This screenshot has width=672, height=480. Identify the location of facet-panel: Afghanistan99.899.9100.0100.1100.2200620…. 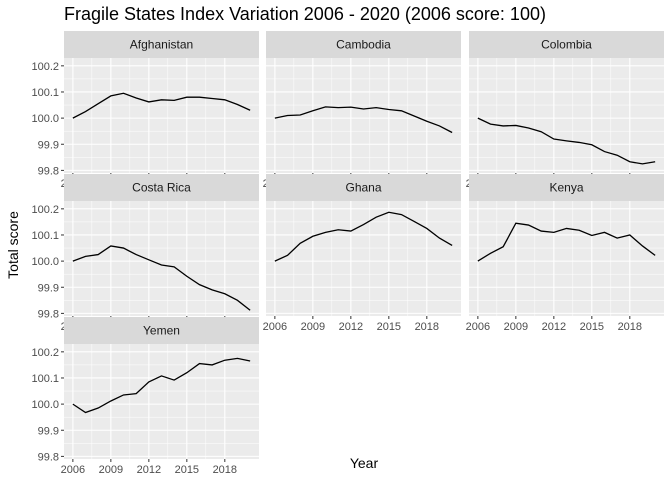
(145, 110).